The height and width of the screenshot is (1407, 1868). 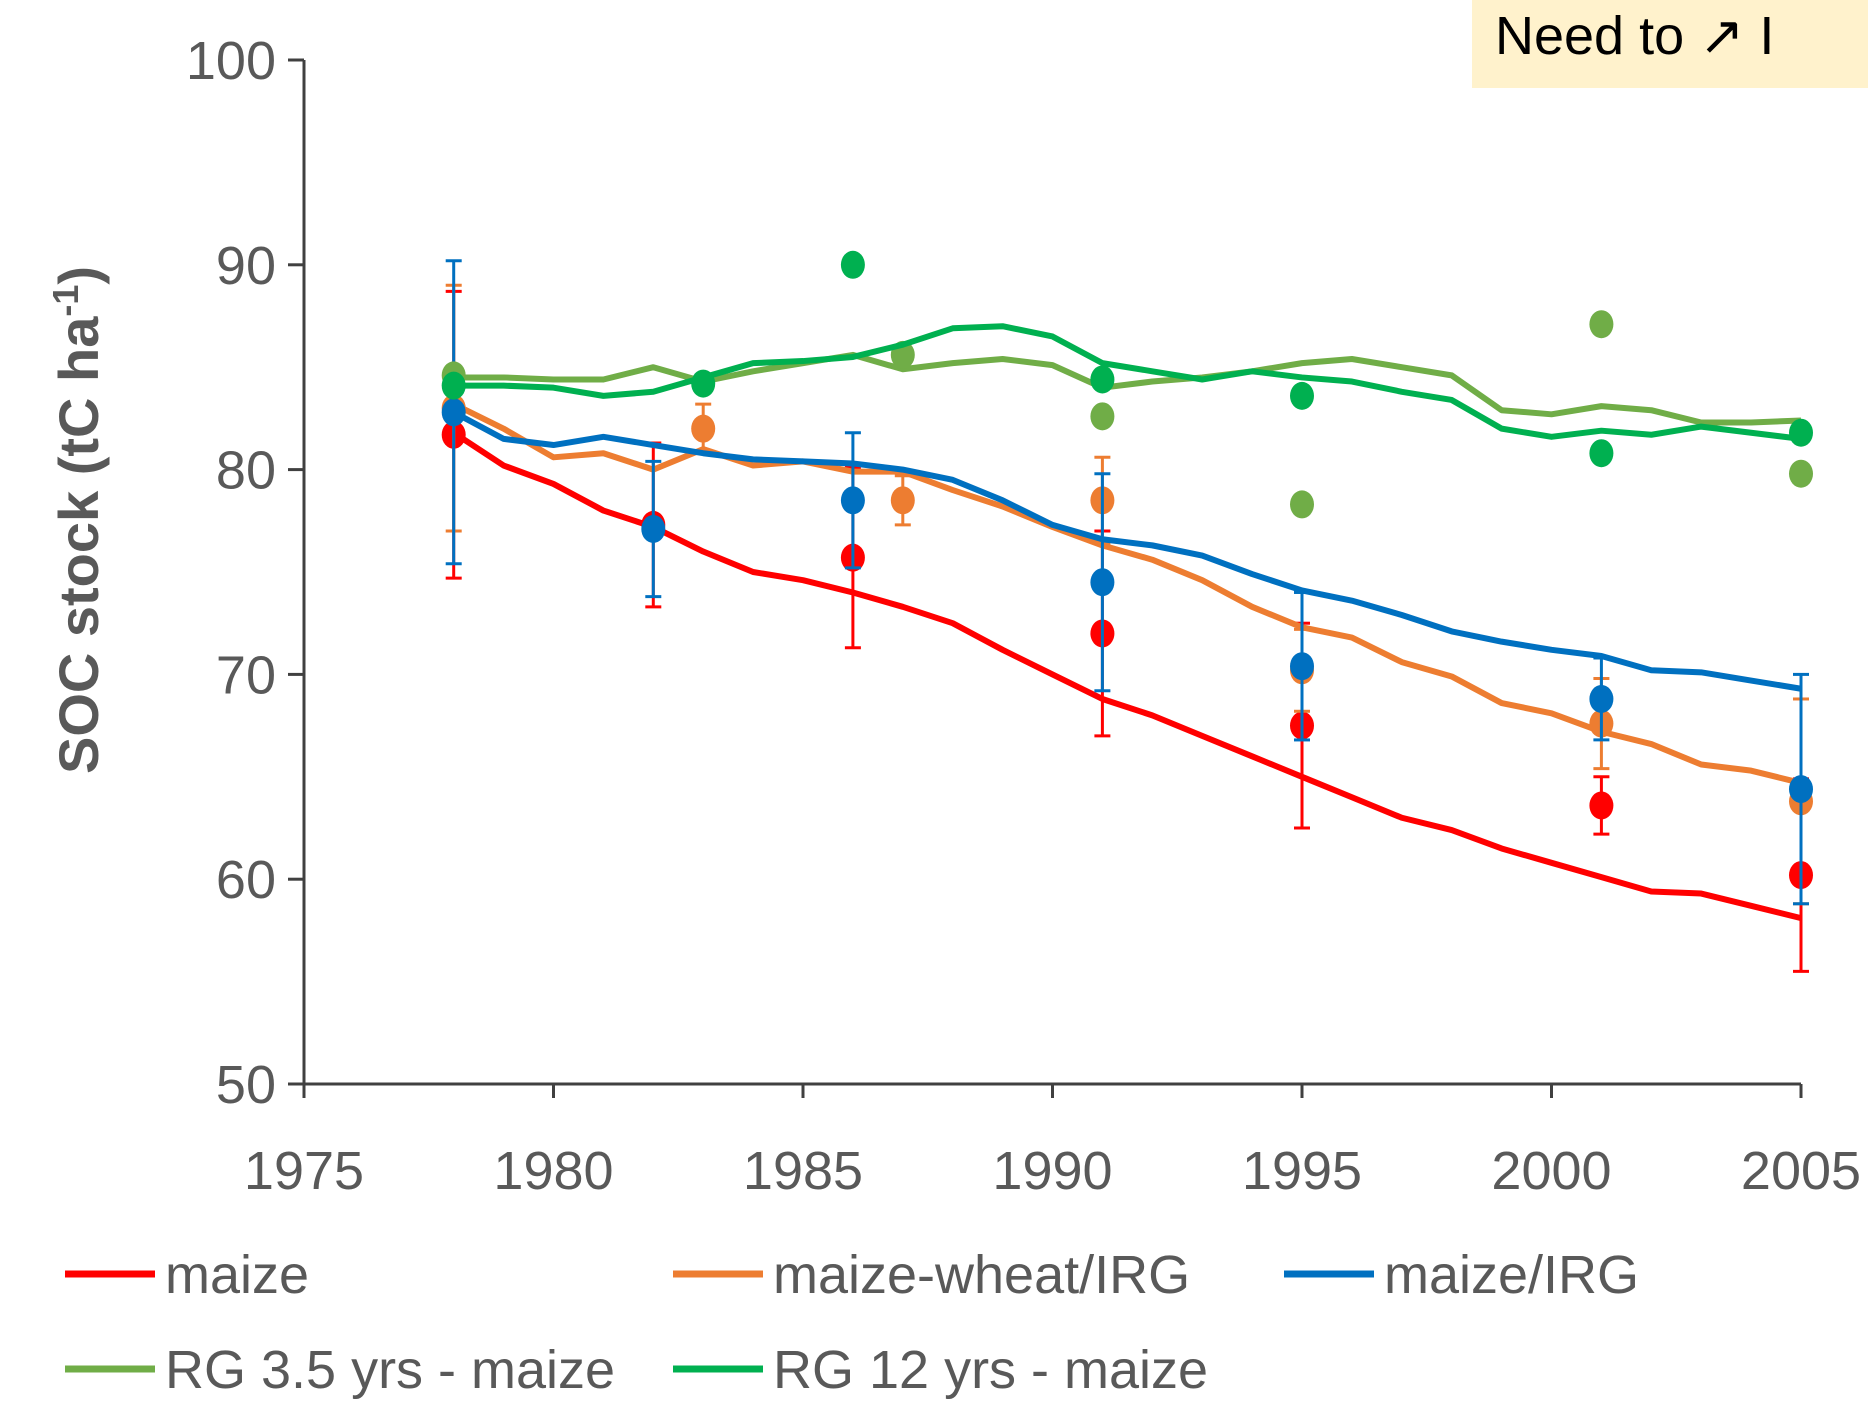 What do you see at coordinates (1801, 1171) in the screenshot?
I see `x-tick-label: 2005` at bounding box center [1801, 1171].